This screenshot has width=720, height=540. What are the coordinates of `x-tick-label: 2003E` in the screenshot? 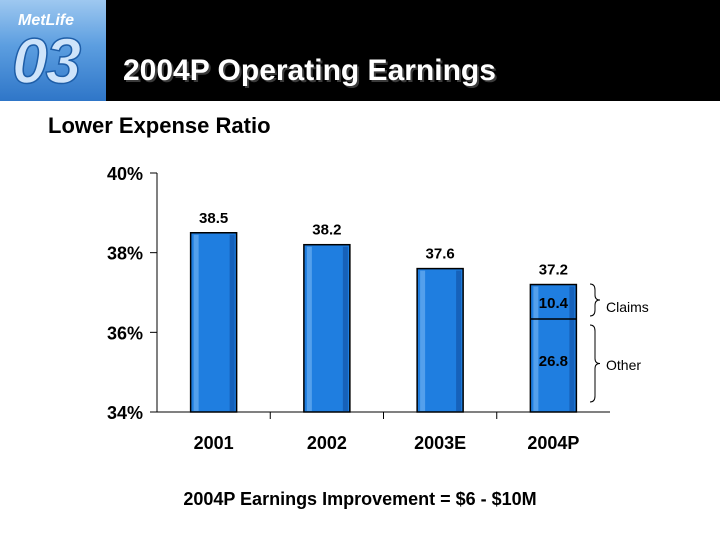 It's located at (440, 443).